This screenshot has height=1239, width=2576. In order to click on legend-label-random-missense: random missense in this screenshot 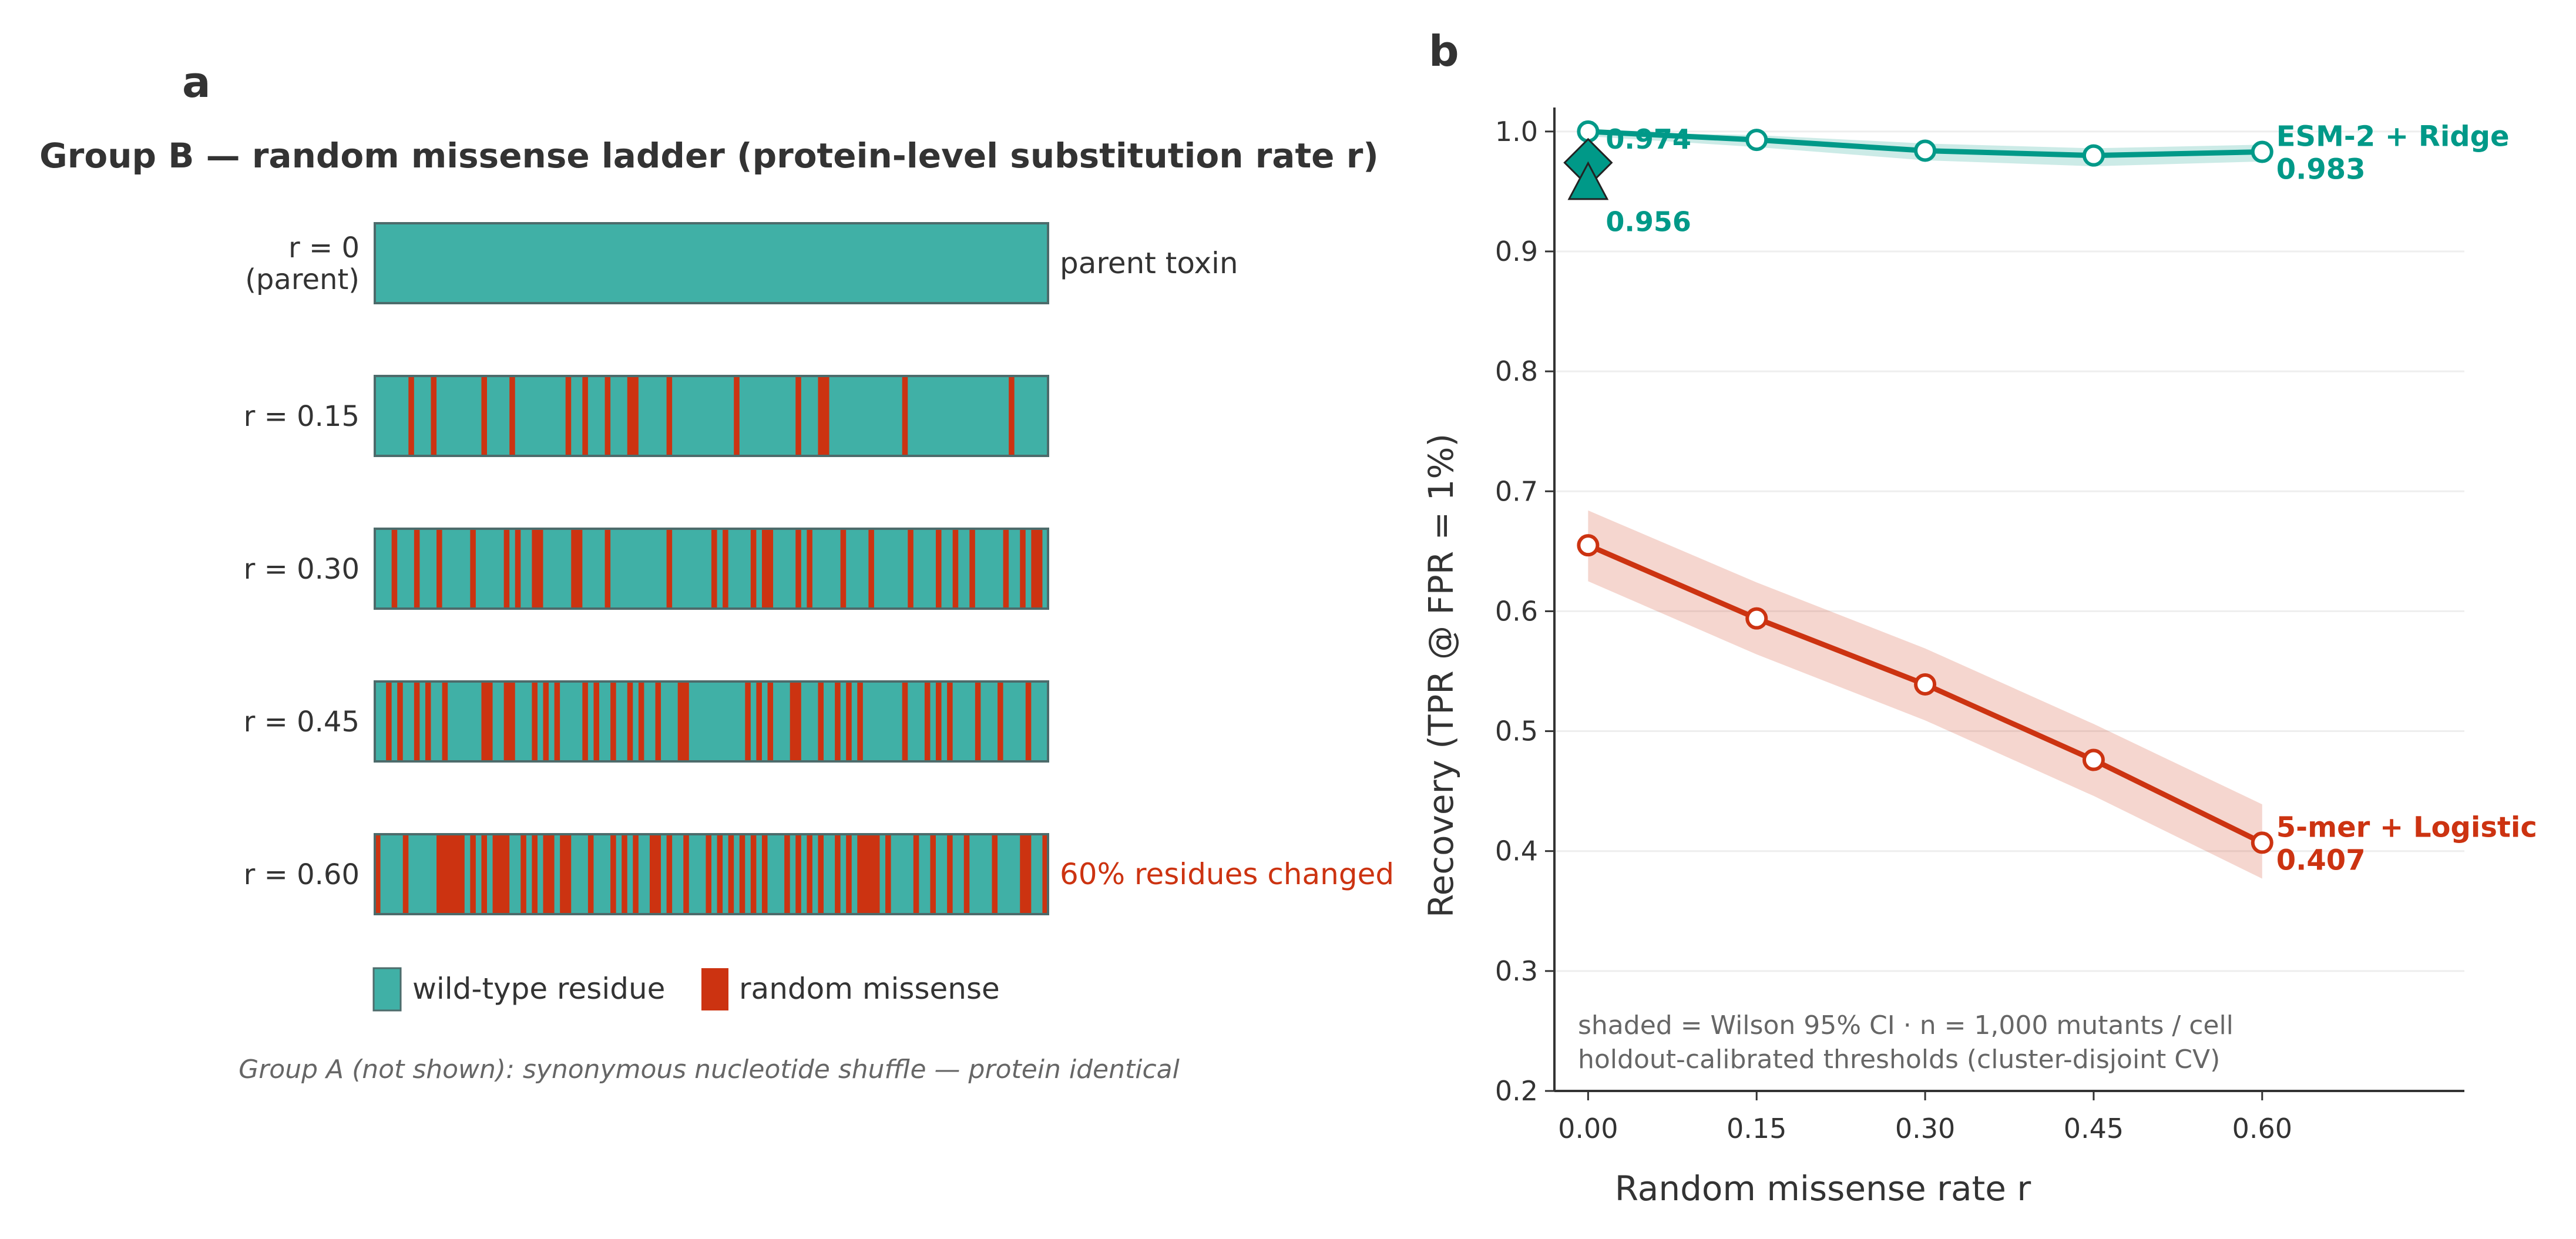, I will do `click(869, 989)`.